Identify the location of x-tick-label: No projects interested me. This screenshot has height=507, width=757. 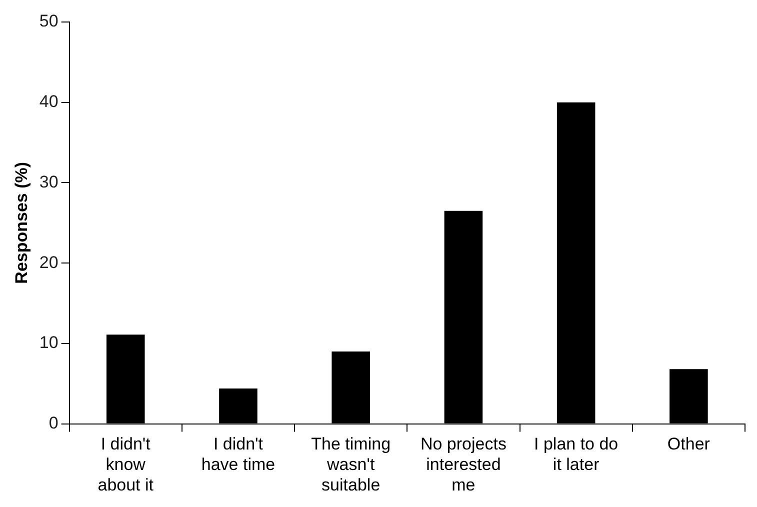
(463, 464).